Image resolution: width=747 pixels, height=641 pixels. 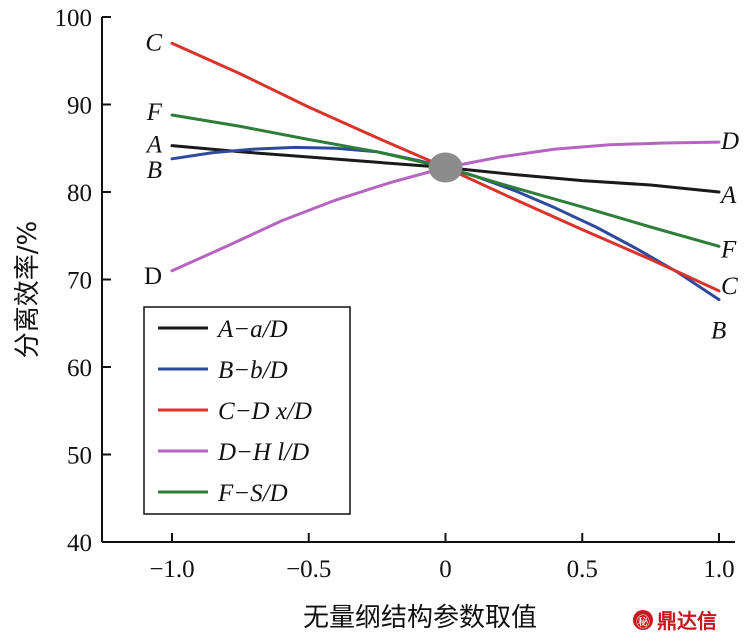 What do you see at coordinates (729, 141) in the screenshot?
I see `series-right-label: D` at bounding box center [729, 141].